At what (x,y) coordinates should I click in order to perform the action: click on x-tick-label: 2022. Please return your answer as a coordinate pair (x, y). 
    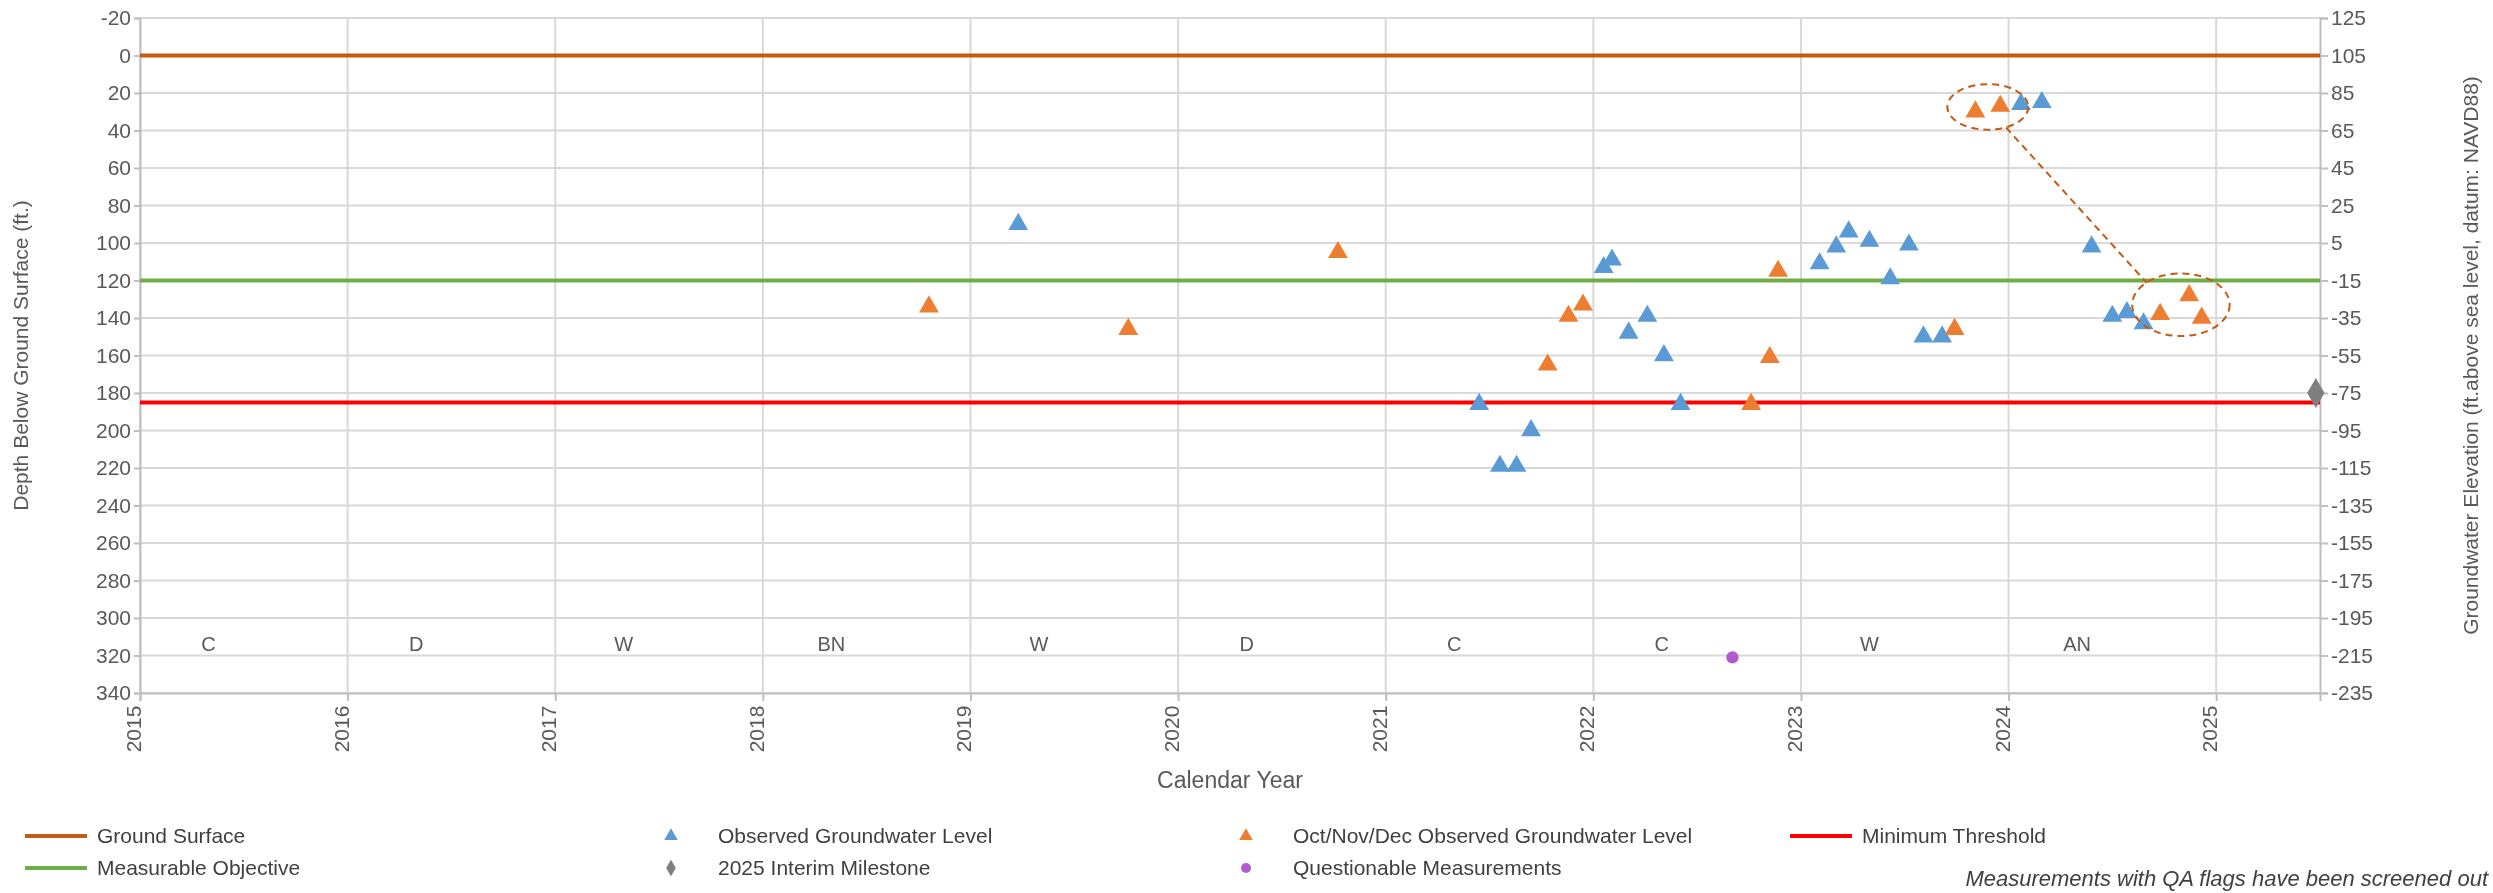
    Looking at the image, I should click on (1587, 729).